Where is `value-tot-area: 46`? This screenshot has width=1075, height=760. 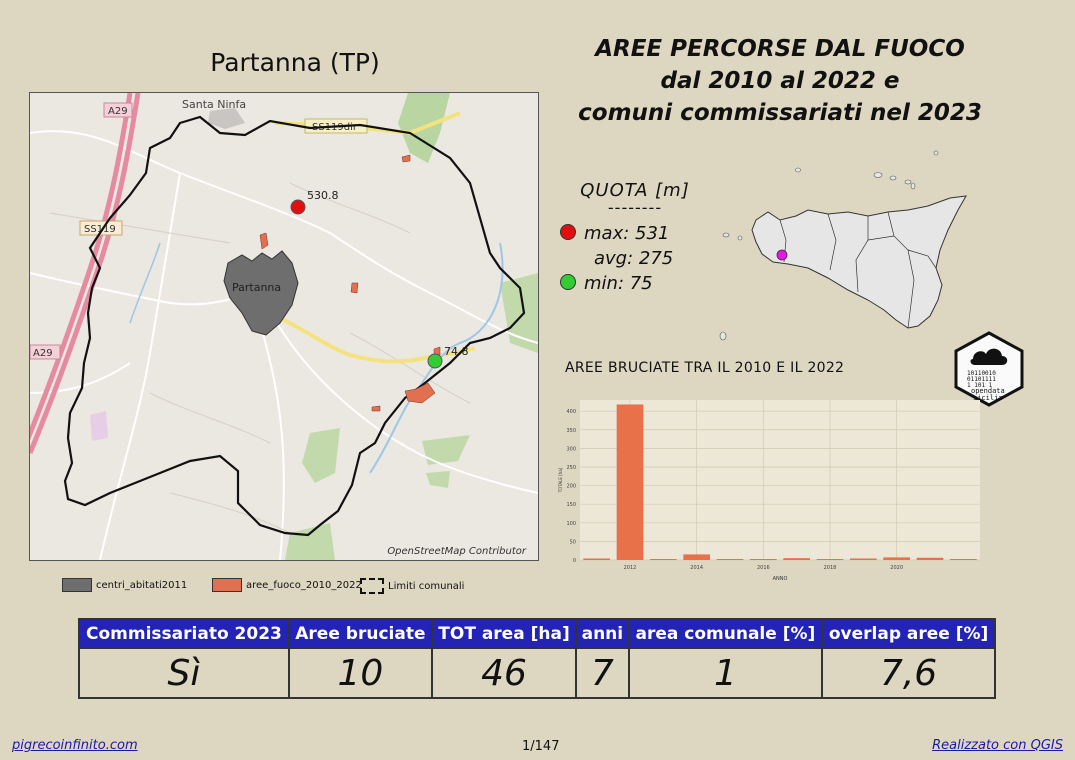 value-tot-area: 46 is located at coordinates (504, 673).